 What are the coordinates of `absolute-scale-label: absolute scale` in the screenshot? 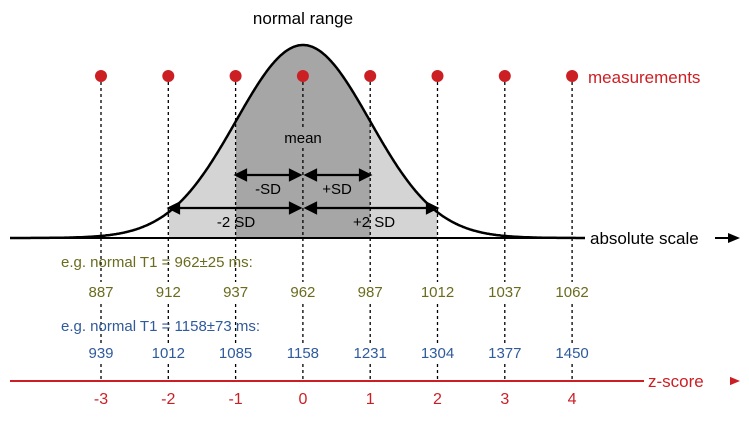 It's located at (644, 238).